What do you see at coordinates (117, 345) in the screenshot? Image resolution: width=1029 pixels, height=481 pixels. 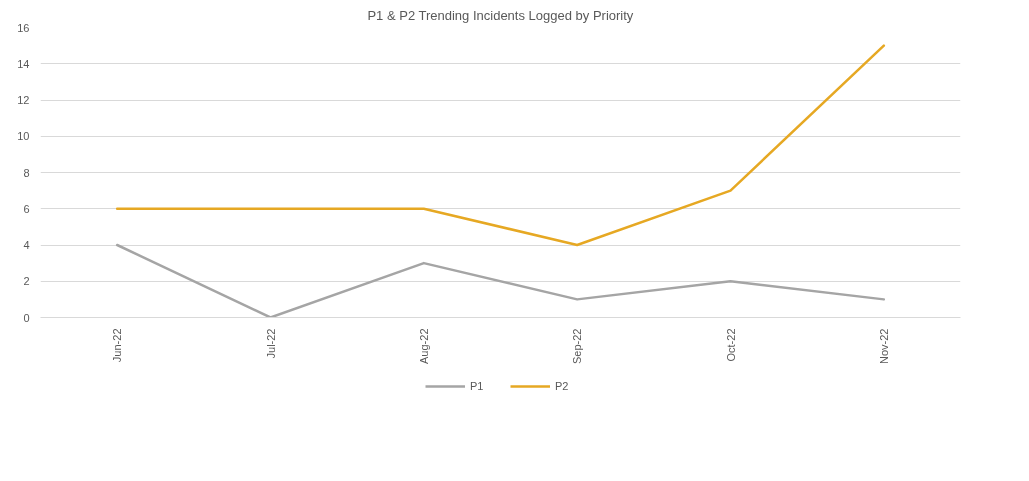 I see `x-tick-label: Jun-22` at bounding box center [117, 345].